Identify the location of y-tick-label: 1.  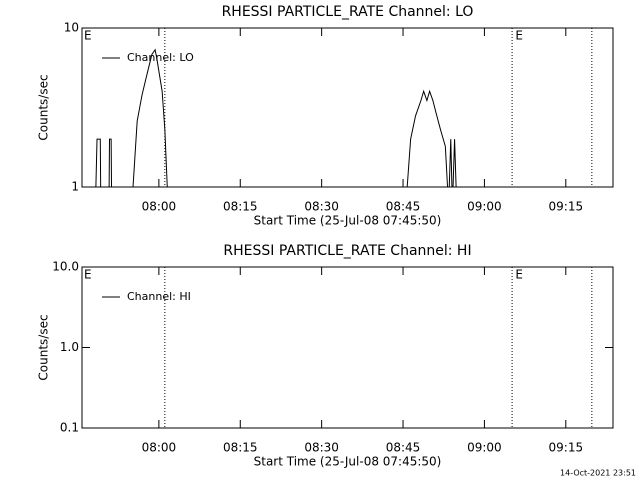
(75, 187).